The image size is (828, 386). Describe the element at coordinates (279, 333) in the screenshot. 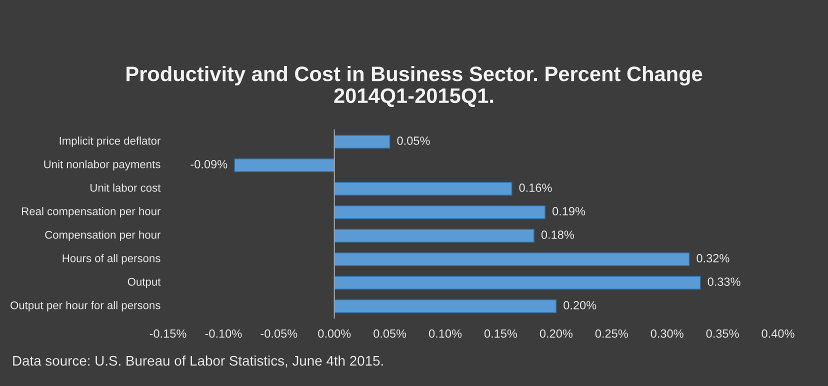

I see `x-tick-label: -0.05%` at that location.